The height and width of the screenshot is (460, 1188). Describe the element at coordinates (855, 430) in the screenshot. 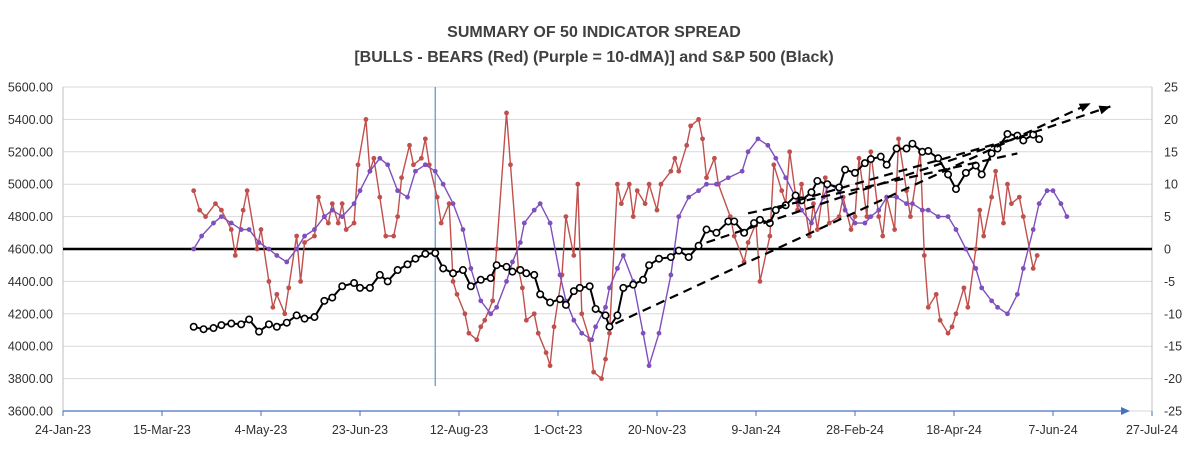

I see `x-tick-label: 28-Feb-24` at that location.